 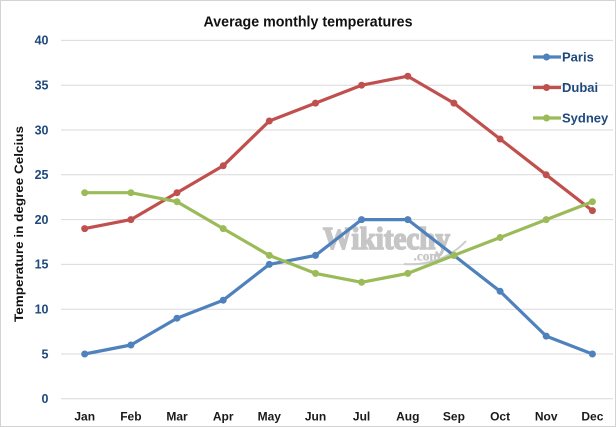 What do you see at coordinates (42, 130) in the screenshot?
I see `svg-text: 30` at bounding box center [42, 130].